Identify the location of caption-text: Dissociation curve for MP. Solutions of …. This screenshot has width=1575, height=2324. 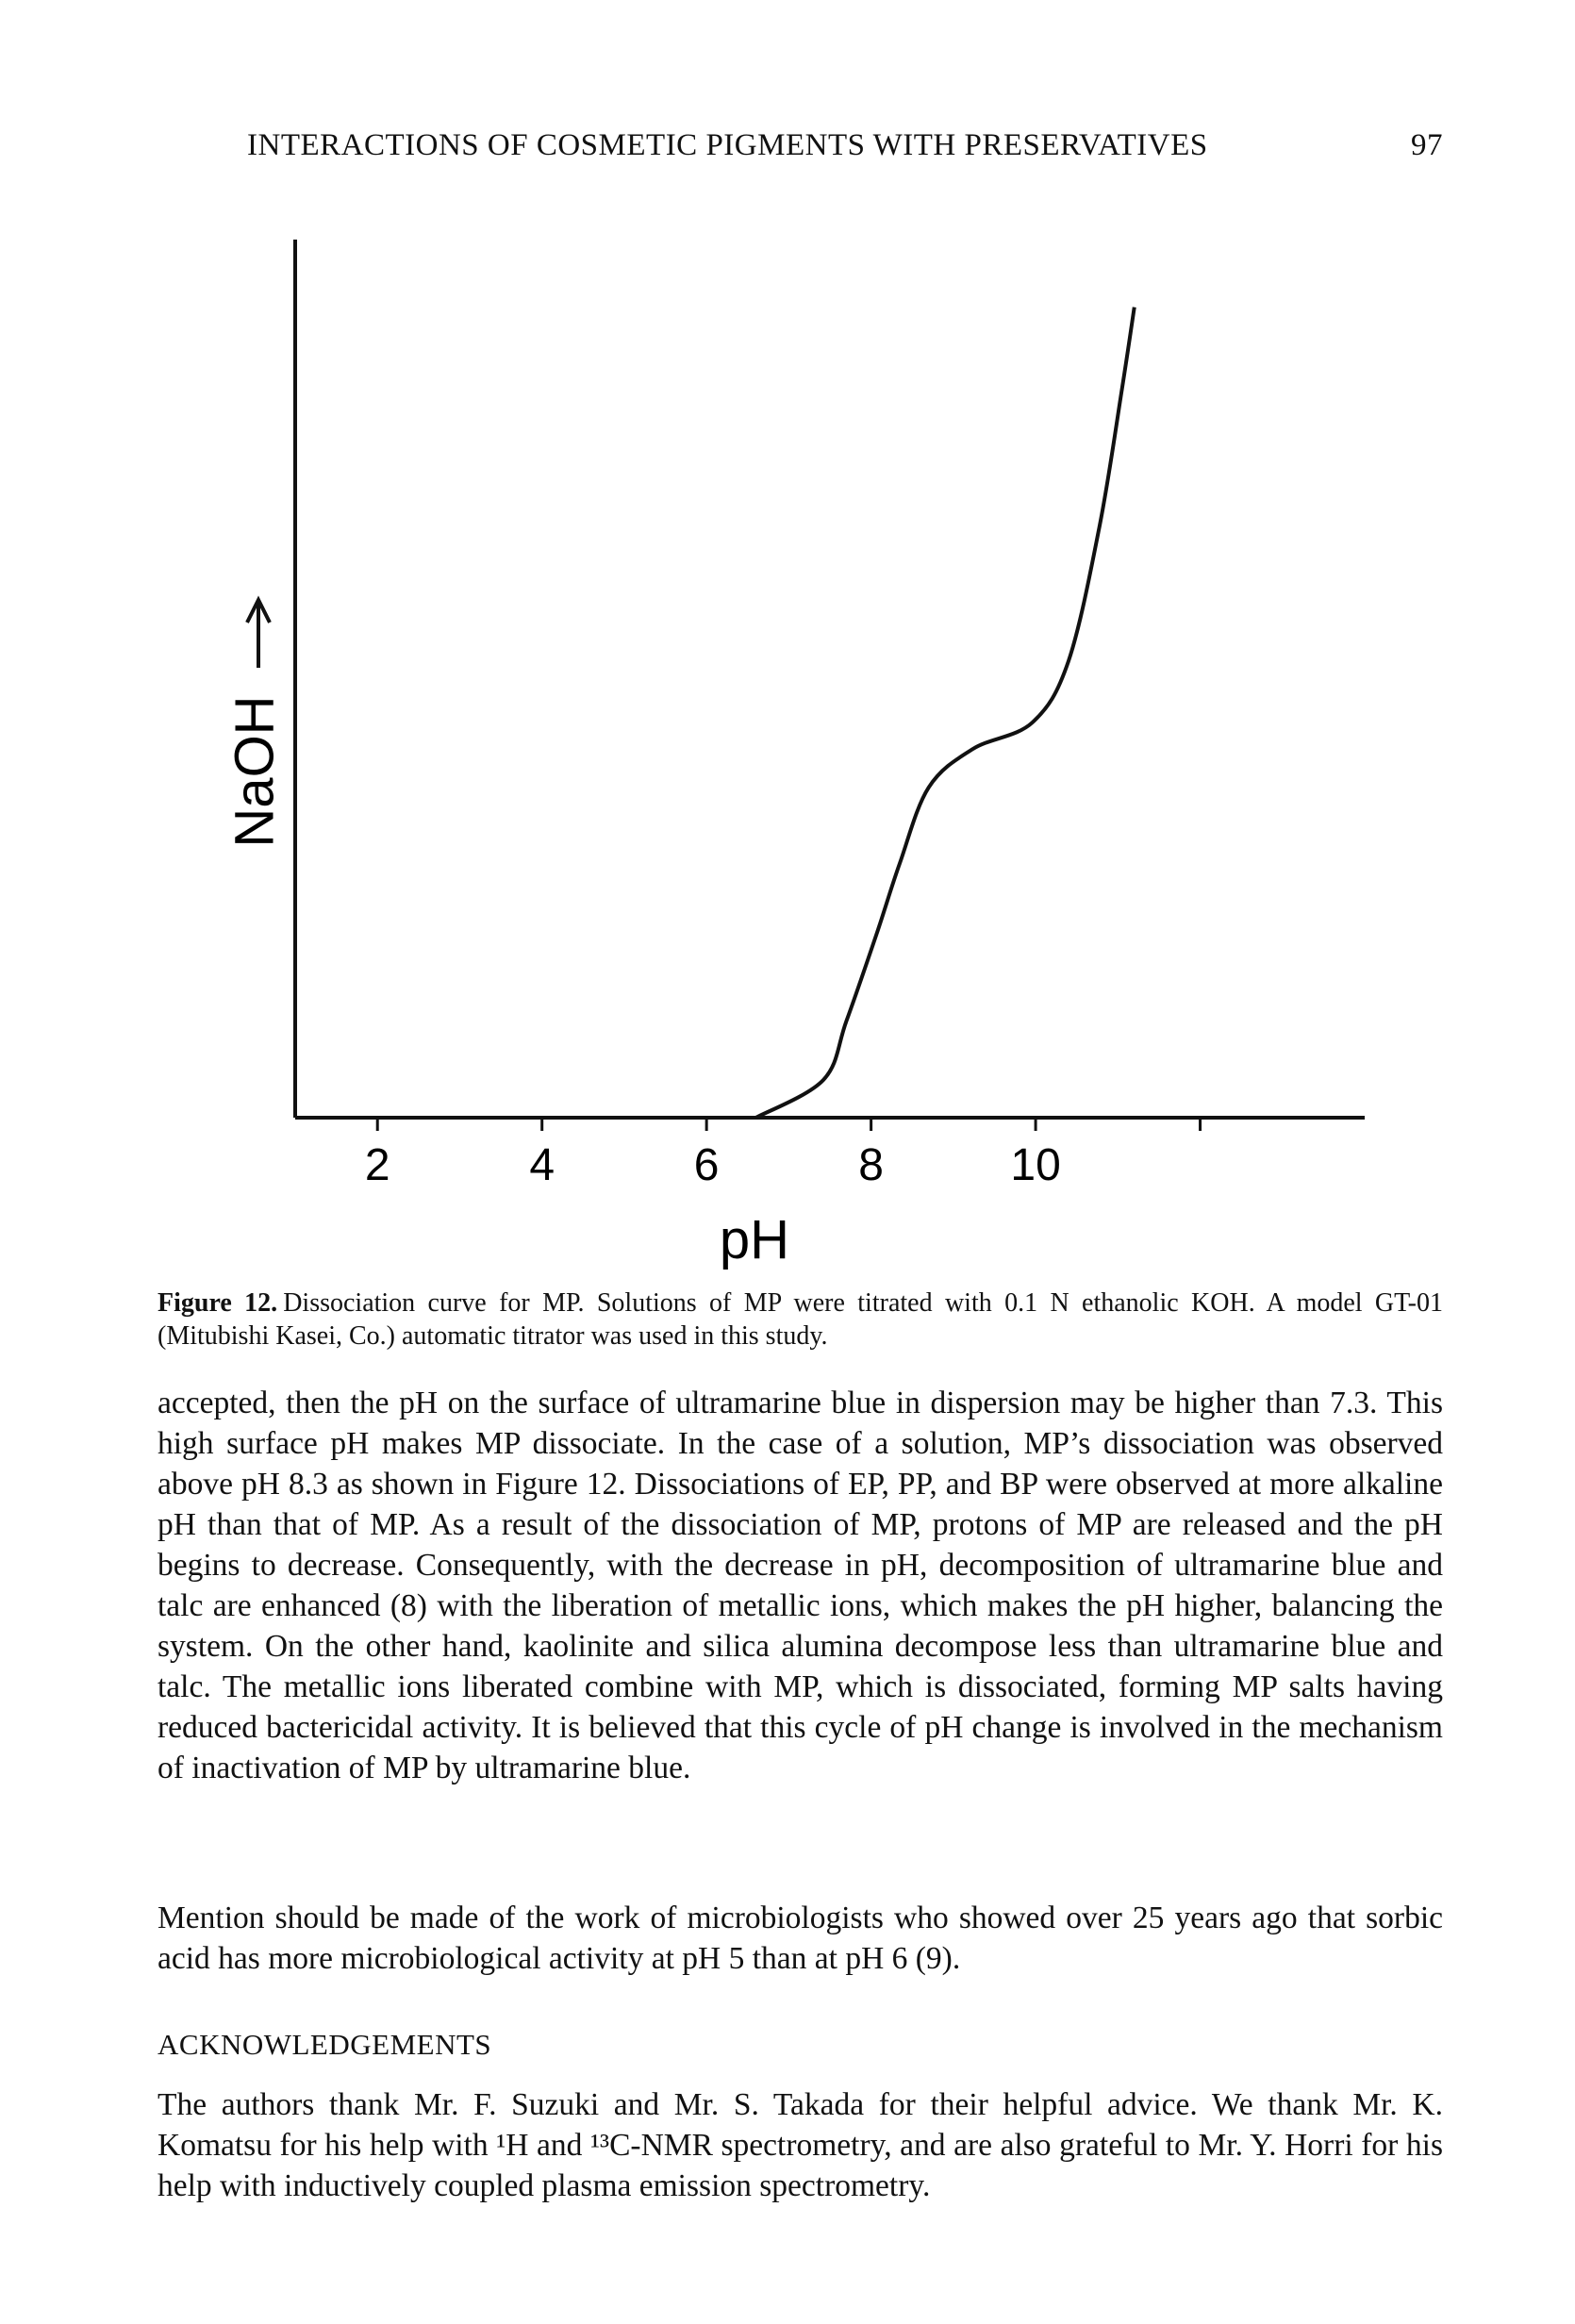
(801, 1320).